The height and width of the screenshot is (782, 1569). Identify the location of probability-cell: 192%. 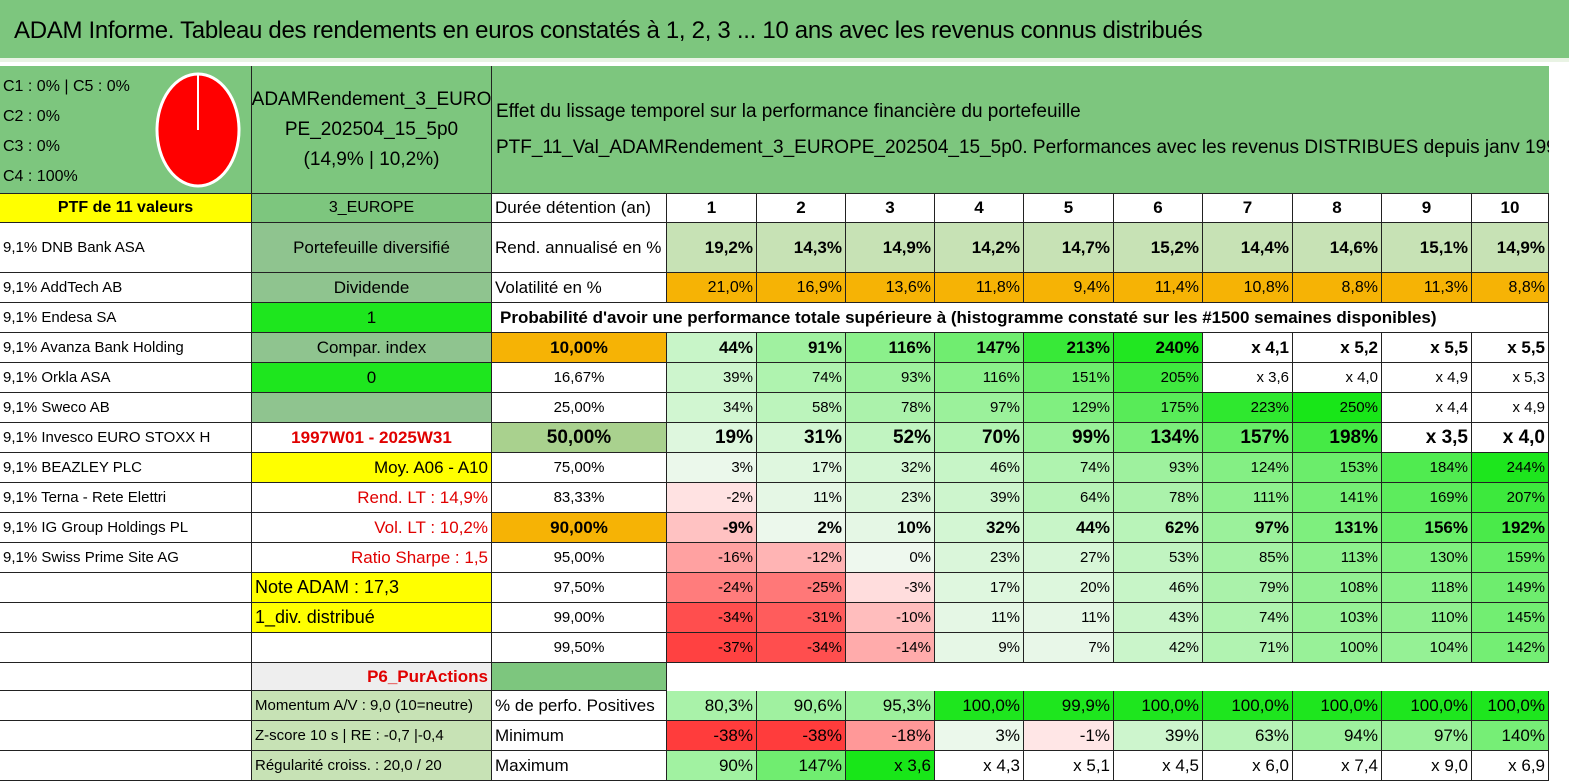
(1510, 528).